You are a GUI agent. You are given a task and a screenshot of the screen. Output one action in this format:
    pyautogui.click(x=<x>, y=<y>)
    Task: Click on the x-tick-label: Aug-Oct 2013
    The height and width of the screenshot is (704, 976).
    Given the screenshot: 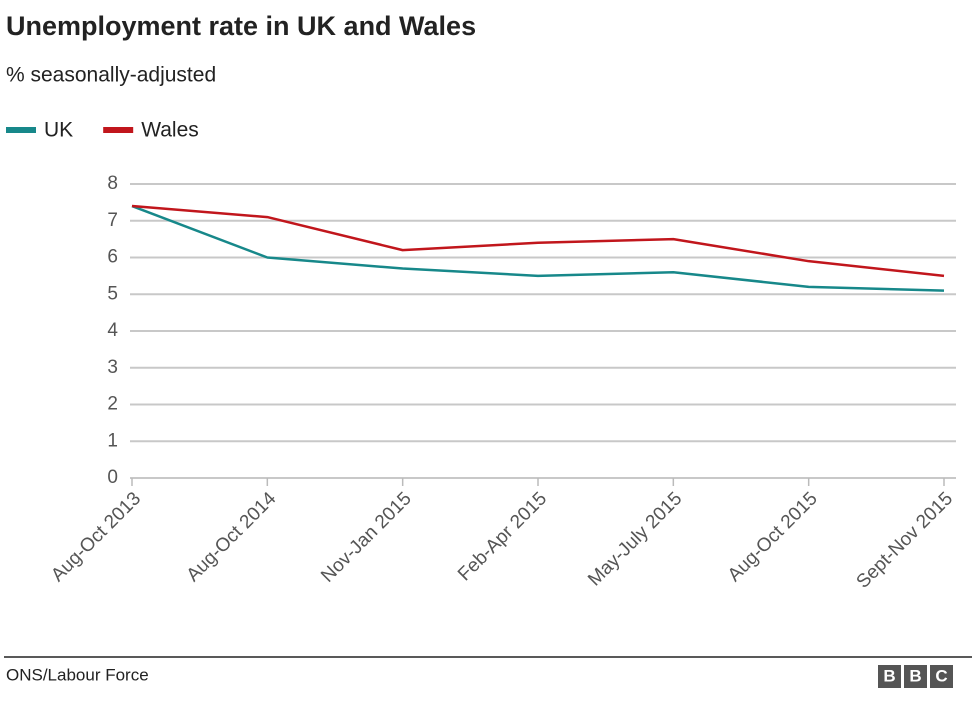 What is the action you would take?
    pyautogui.click(x=96, y=537)
    